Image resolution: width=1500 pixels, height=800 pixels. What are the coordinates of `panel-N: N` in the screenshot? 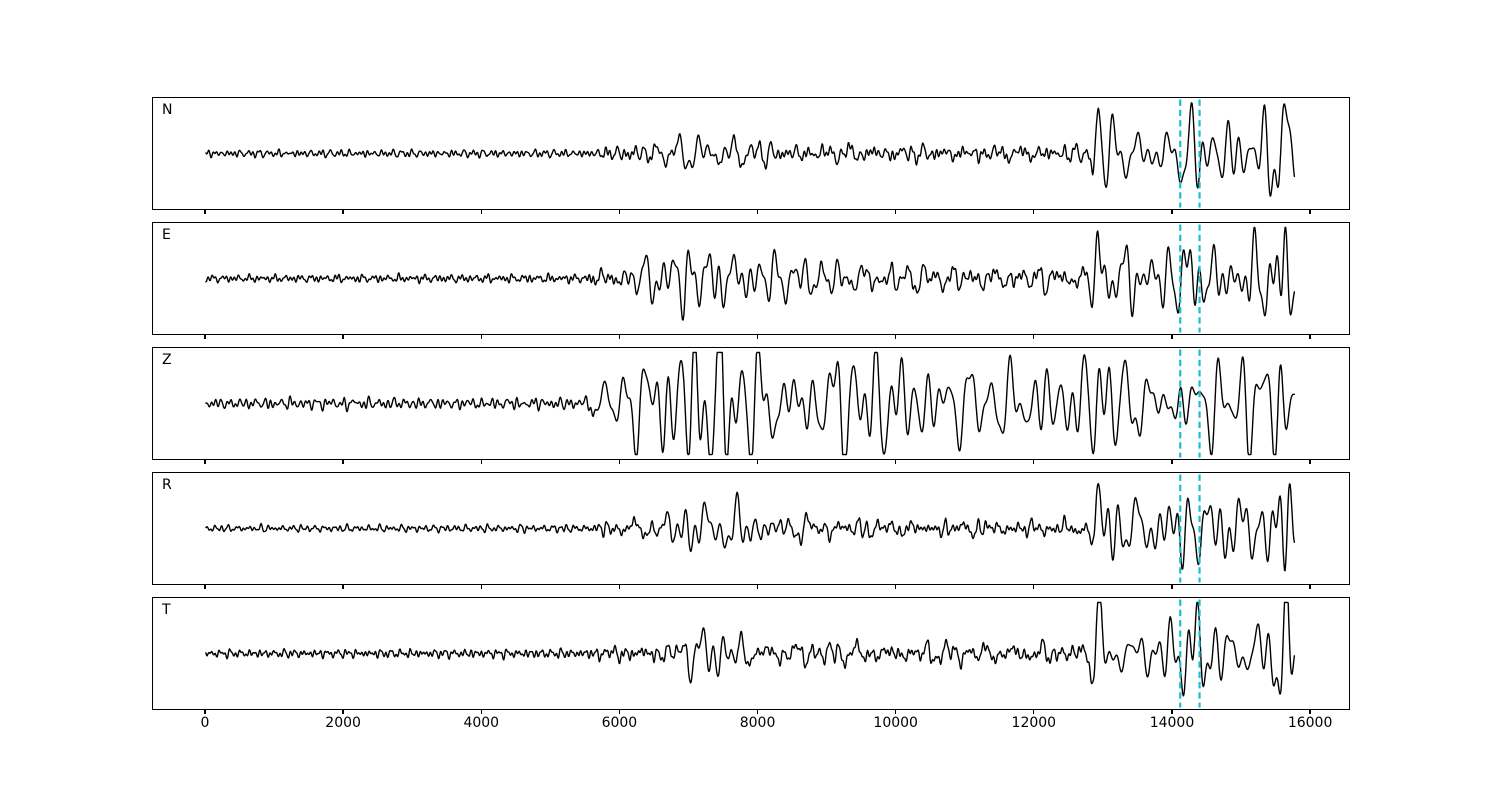 It's located at (751, 153).